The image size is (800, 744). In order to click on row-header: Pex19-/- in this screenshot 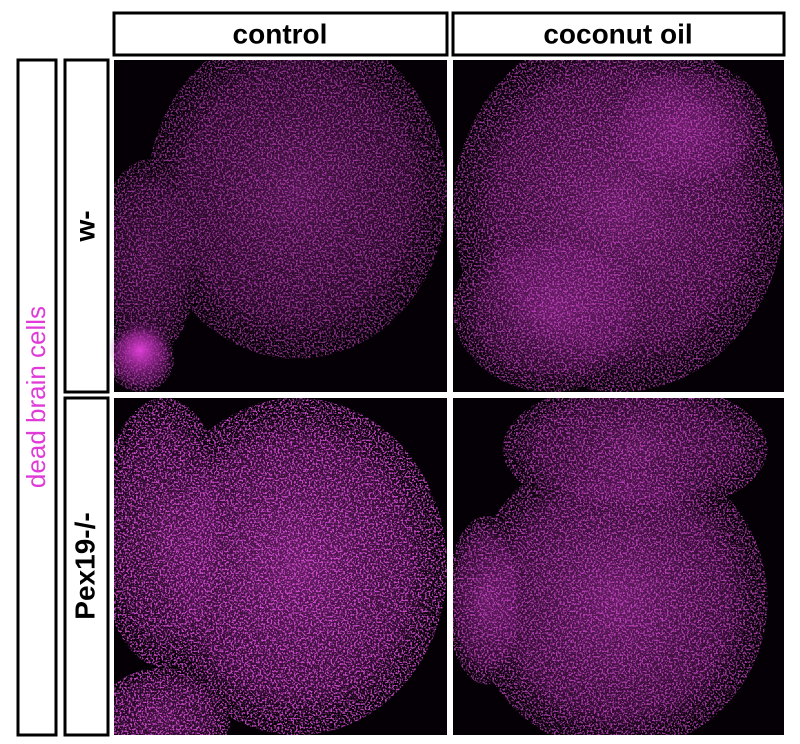, I will do `click(84, 565)`.